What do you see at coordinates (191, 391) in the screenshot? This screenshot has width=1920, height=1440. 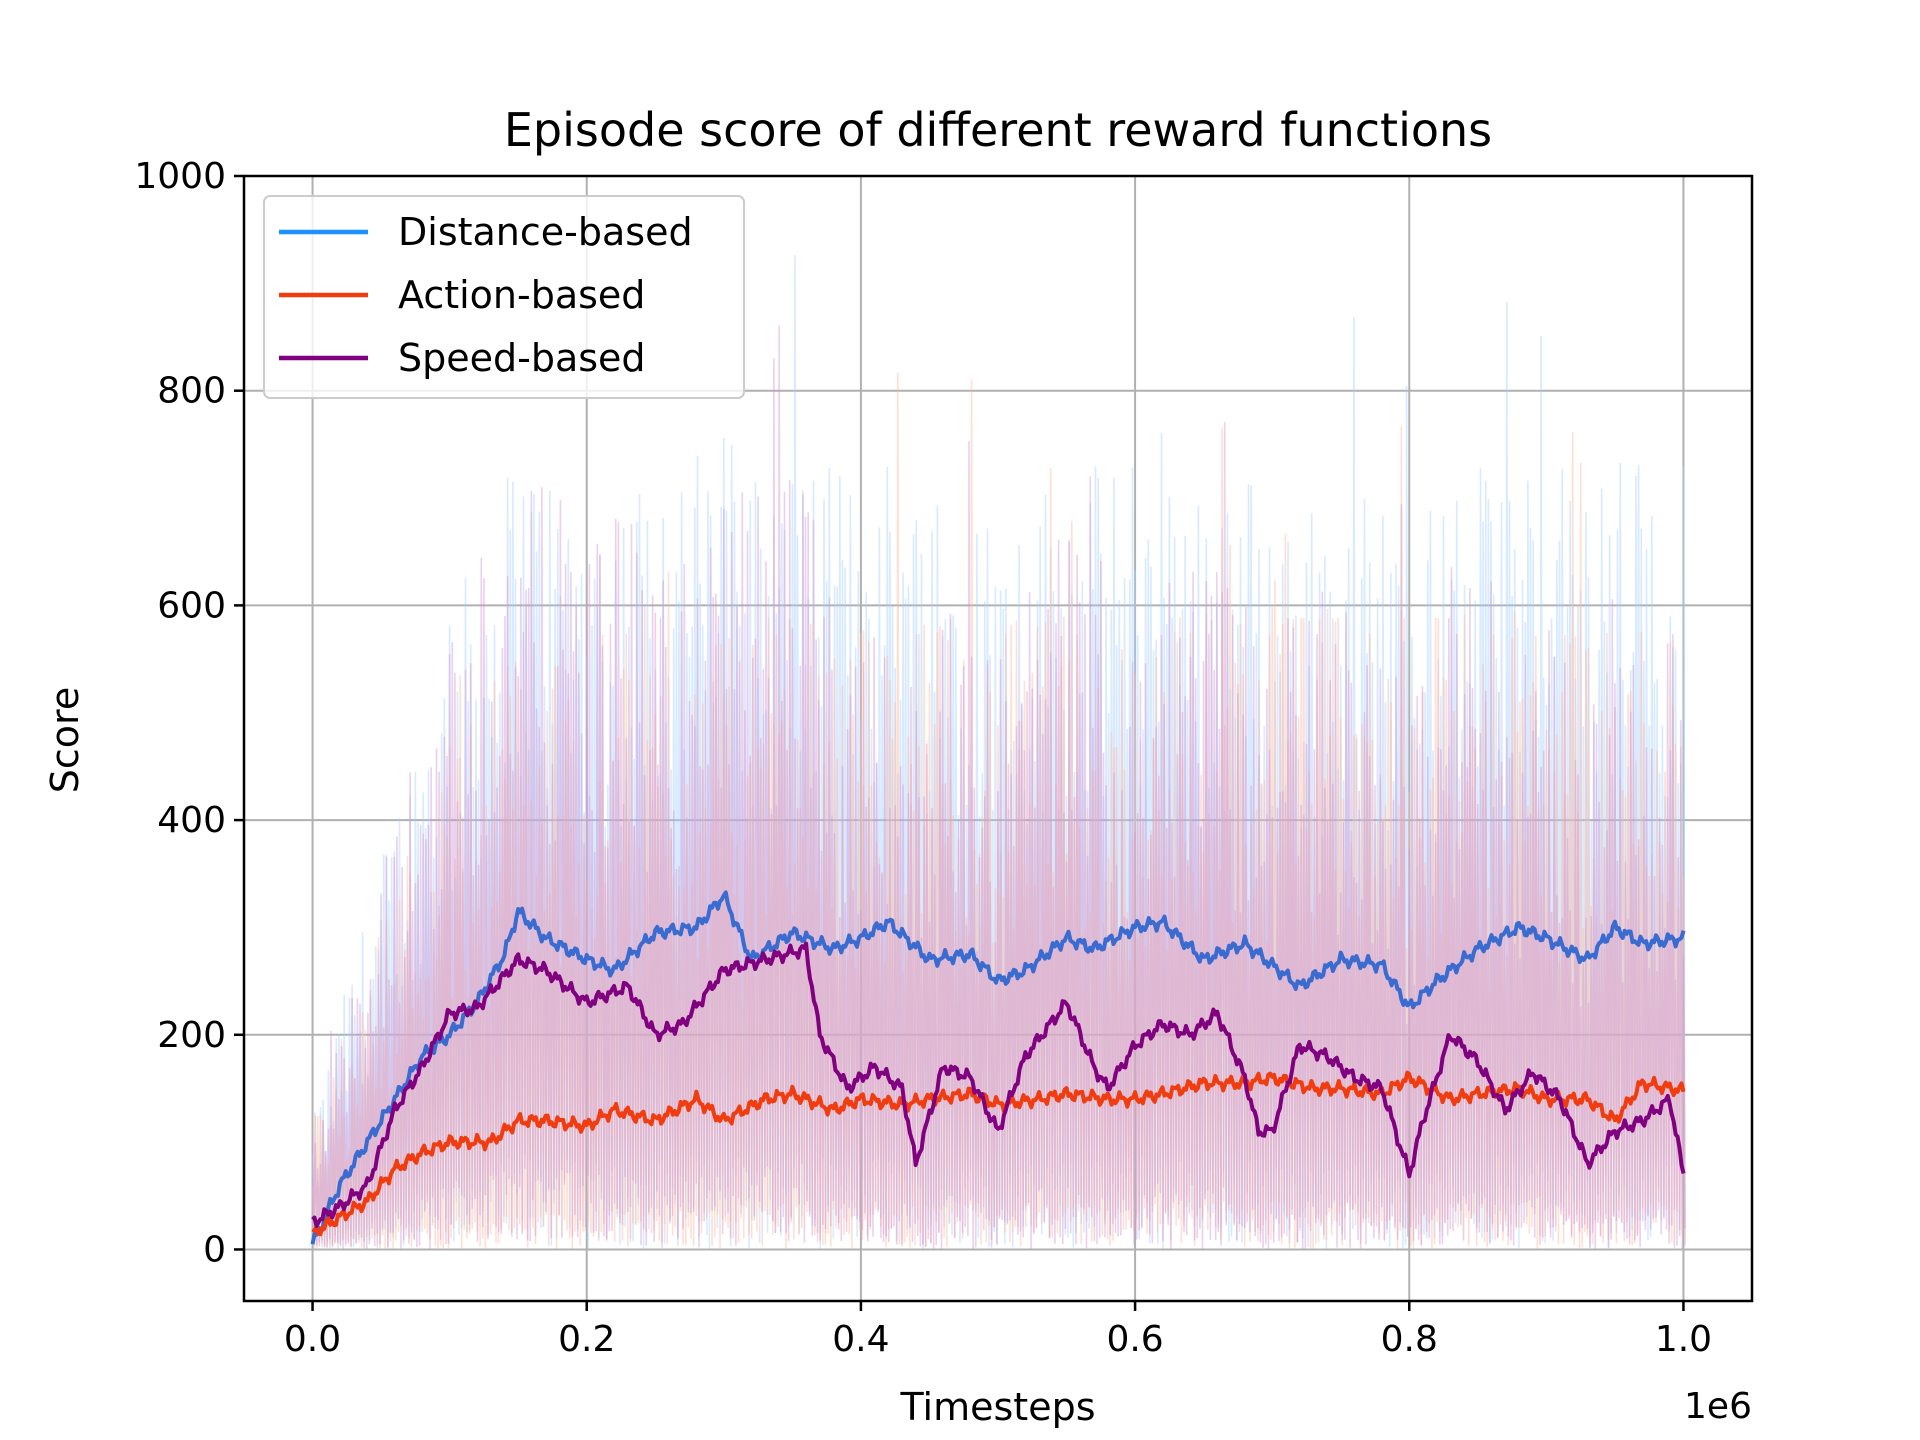 I see `y-tick-label: 800` at bounding box center [191, 391].